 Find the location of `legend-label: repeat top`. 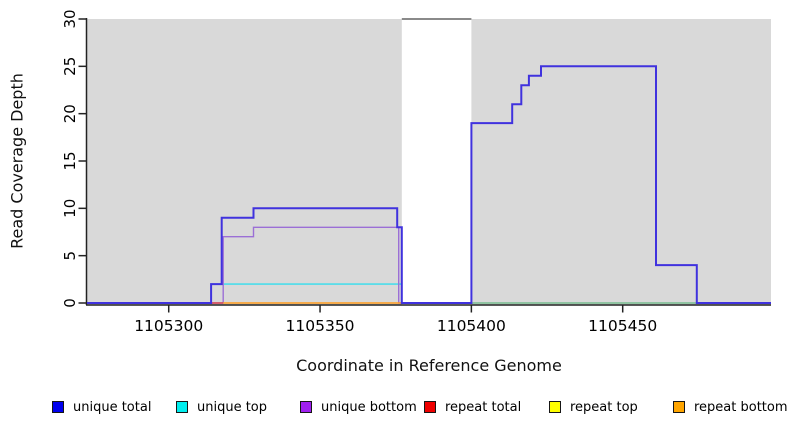

legend-label: repeat top is located at coordinates (604, 407).